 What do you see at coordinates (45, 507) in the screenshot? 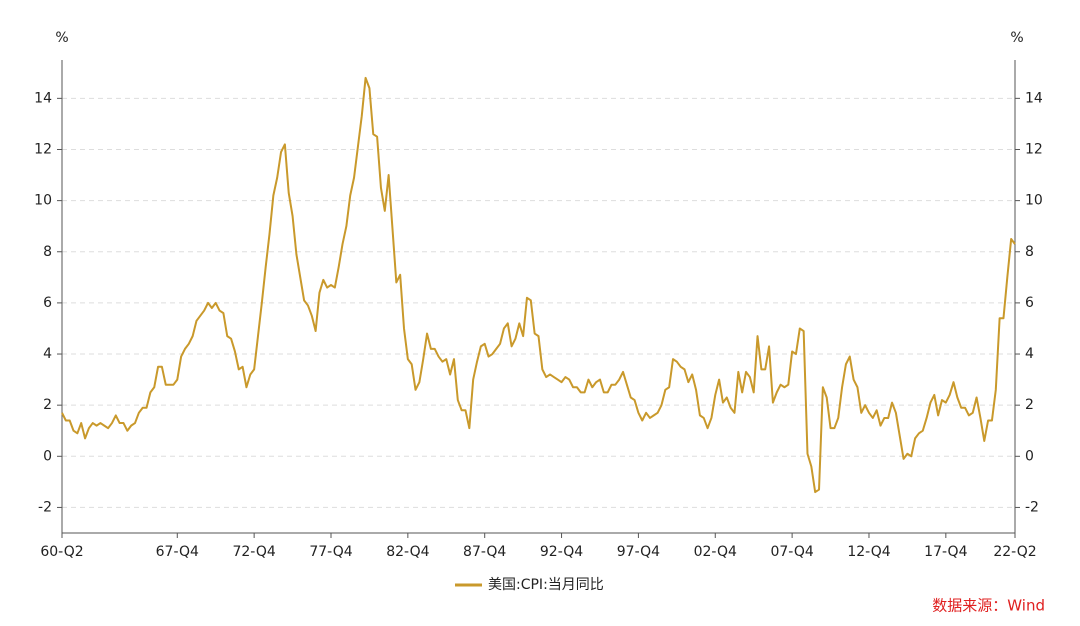
I see `y-tick-label: -2` at bounding box center [45, 507].